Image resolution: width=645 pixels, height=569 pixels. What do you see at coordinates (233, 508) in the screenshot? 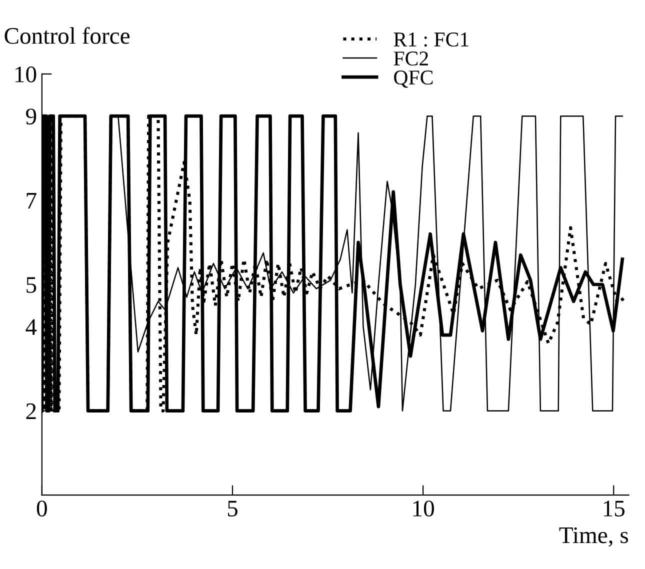
I see `x-tick-label: 5` at bounding box center [233, 508].